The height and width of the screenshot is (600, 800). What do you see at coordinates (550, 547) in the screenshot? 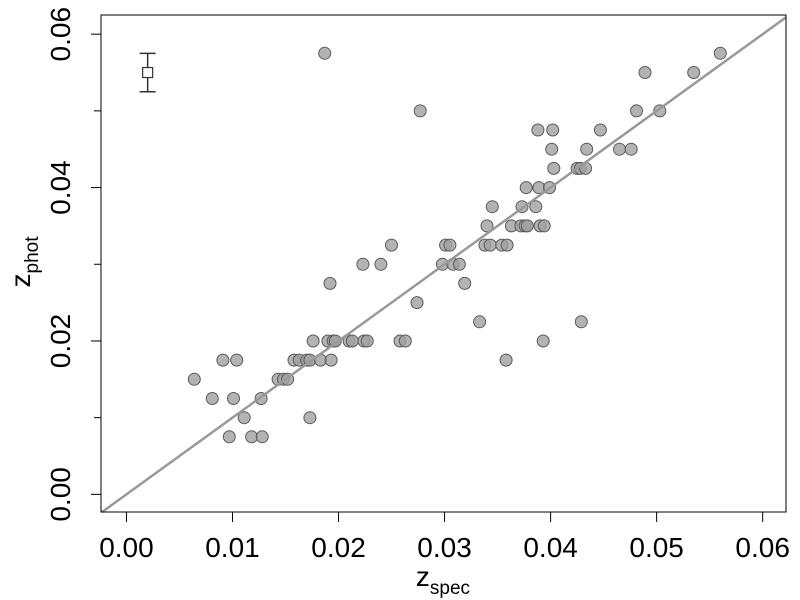
I see `x-tick-label: 0.04` at bounding box center [550, 547].